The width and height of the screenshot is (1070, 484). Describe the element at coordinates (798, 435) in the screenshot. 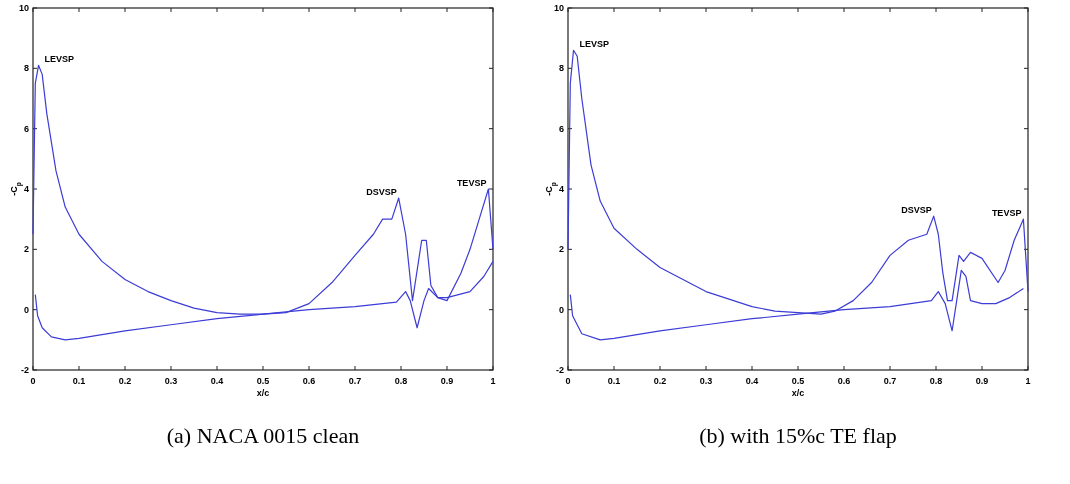

I see `text: (b) with 15%c TE flap` at that location.